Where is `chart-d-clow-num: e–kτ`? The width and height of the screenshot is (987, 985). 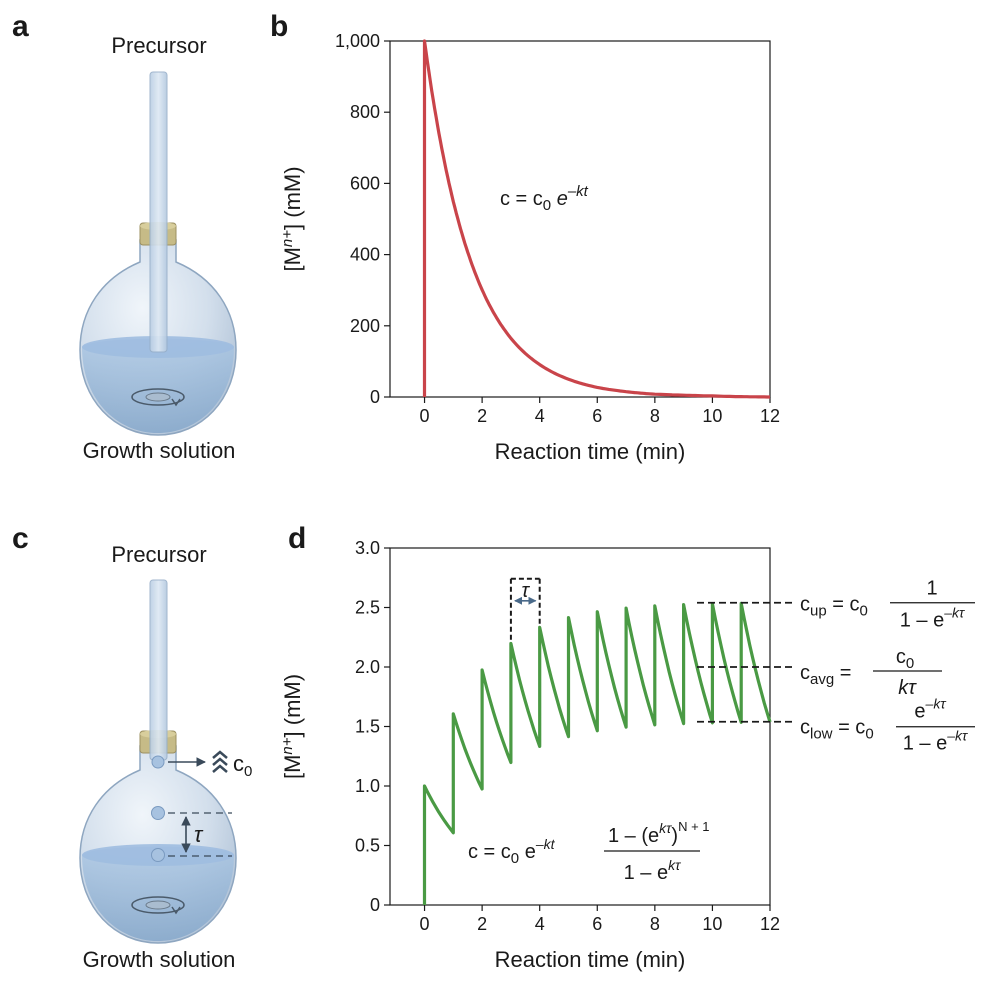
chart-d-clow-num: e–kτ is located at coordinates (930, 709).